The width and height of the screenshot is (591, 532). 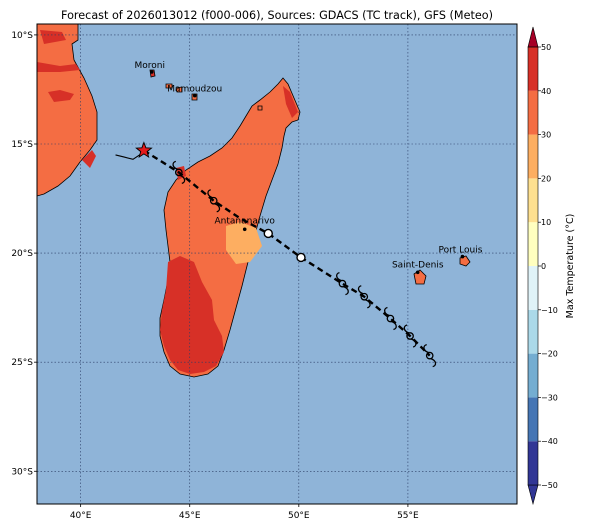 What do you see at coordinates (53, 37) in the screenshot?
I see `hot-zone-africa-north` at bounding box center [53, 37].